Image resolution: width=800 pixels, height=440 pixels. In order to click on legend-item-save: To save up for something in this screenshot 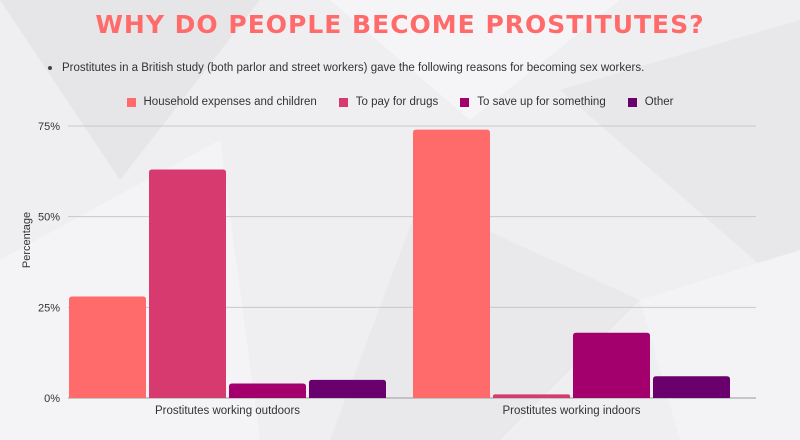, I will do `click(533, 102)`.